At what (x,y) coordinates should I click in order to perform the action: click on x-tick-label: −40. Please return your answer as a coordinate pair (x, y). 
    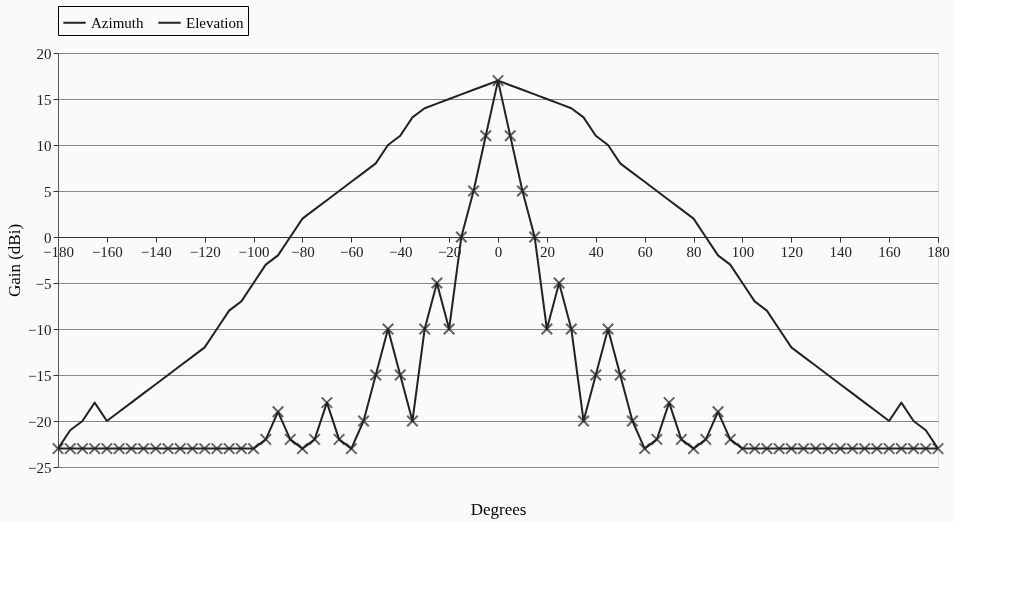
    Looking at the image, I should click on (400, 251).